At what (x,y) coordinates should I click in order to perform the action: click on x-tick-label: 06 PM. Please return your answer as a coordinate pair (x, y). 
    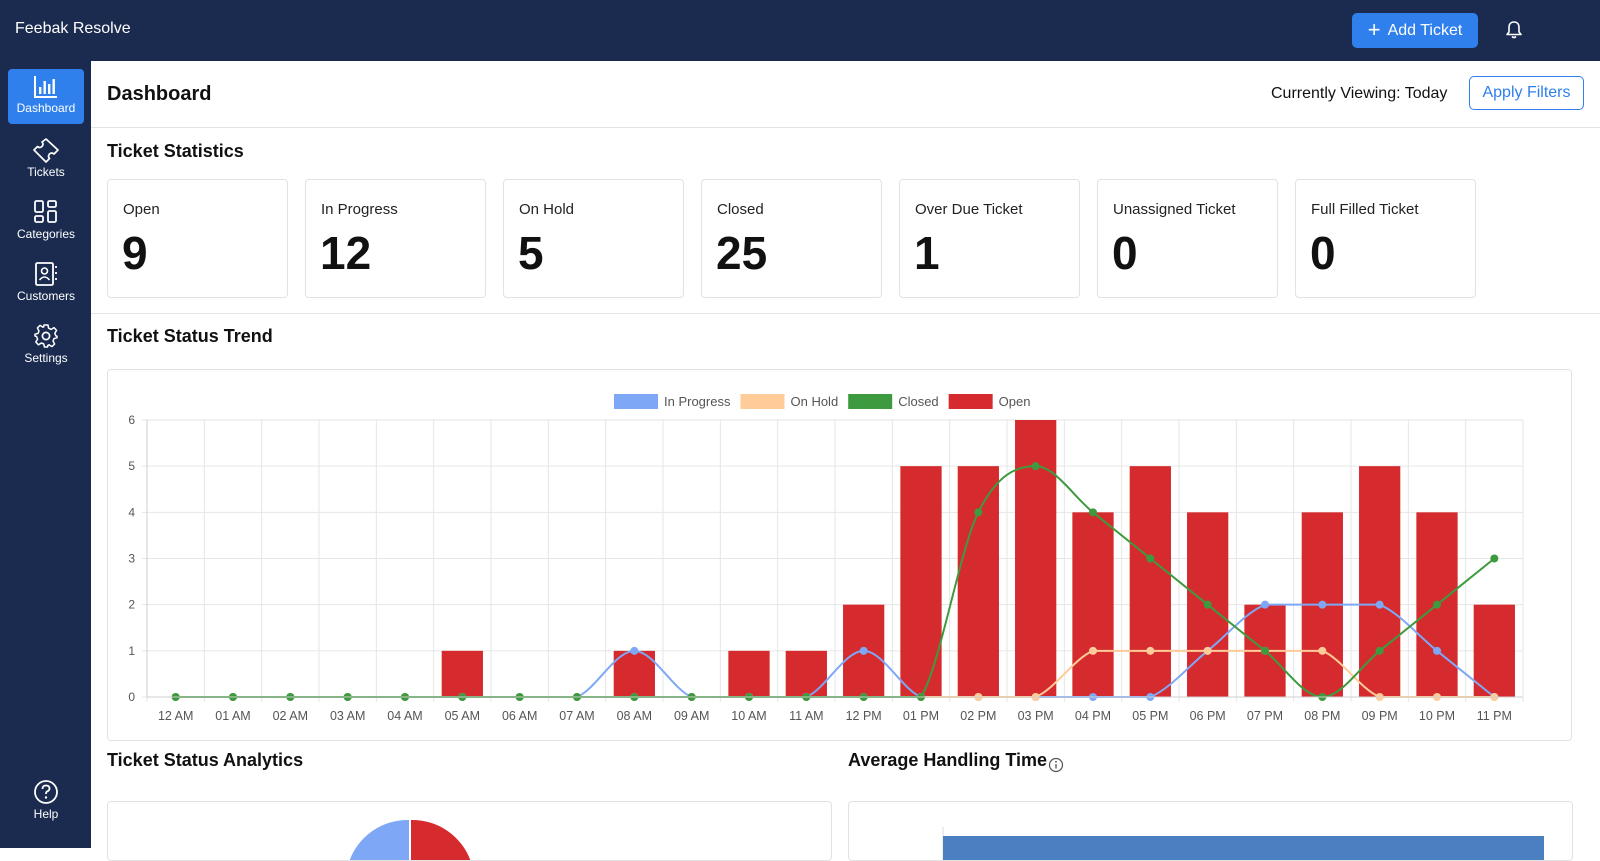
    Looking at the image, I should click on (1208, 716).